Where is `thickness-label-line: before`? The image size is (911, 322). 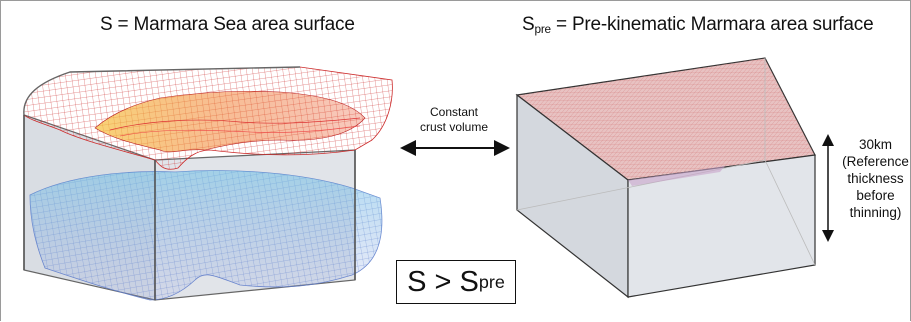 thickness-label-line: before is located at coordinates (875, 195).